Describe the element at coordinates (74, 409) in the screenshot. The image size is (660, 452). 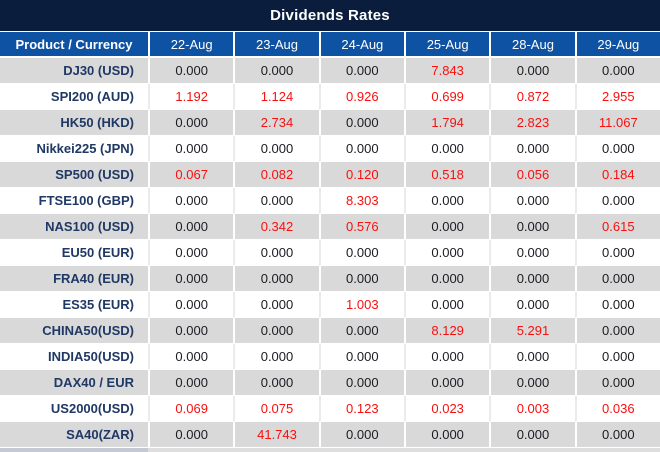
I see `product-cell: US2000(USD)` at that location.